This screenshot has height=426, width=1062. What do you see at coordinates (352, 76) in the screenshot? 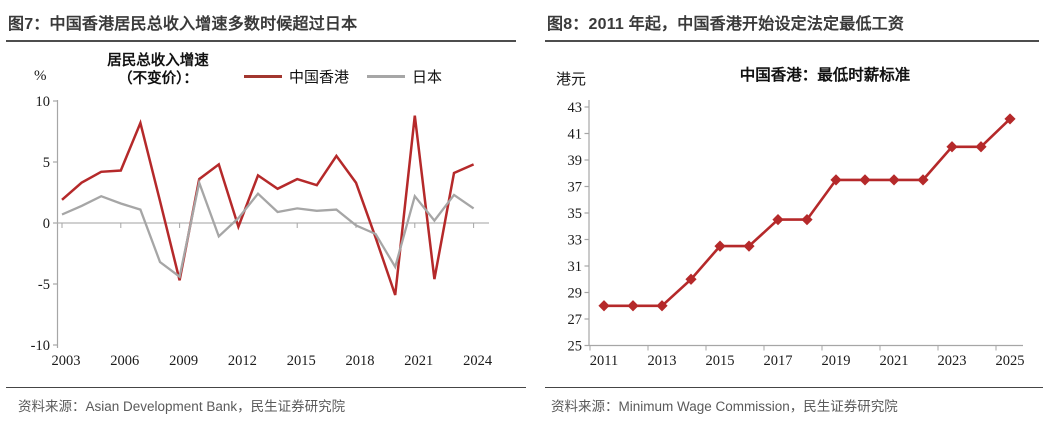
I see `left-chart-legend: 中国香港 日本` at bounding box center [352, 76].